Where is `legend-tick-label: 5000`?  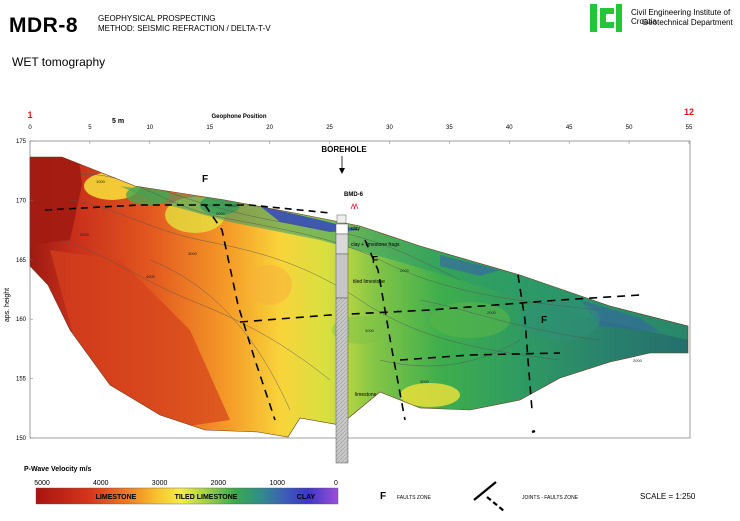 legend-tick-label: 5000 is located at coordinates (42, 483).